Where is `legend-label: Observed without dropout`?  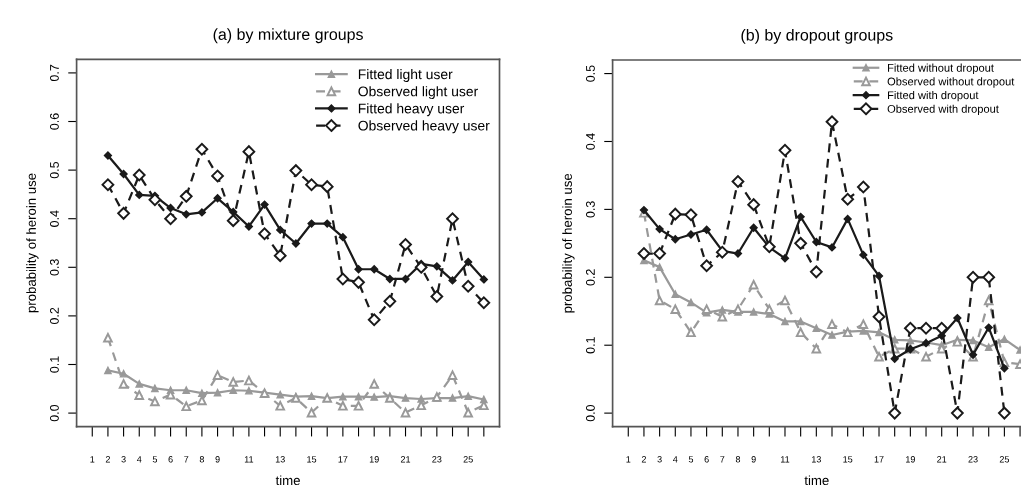 legend-label: Observed without dropout is located at coordinates (951, 82).